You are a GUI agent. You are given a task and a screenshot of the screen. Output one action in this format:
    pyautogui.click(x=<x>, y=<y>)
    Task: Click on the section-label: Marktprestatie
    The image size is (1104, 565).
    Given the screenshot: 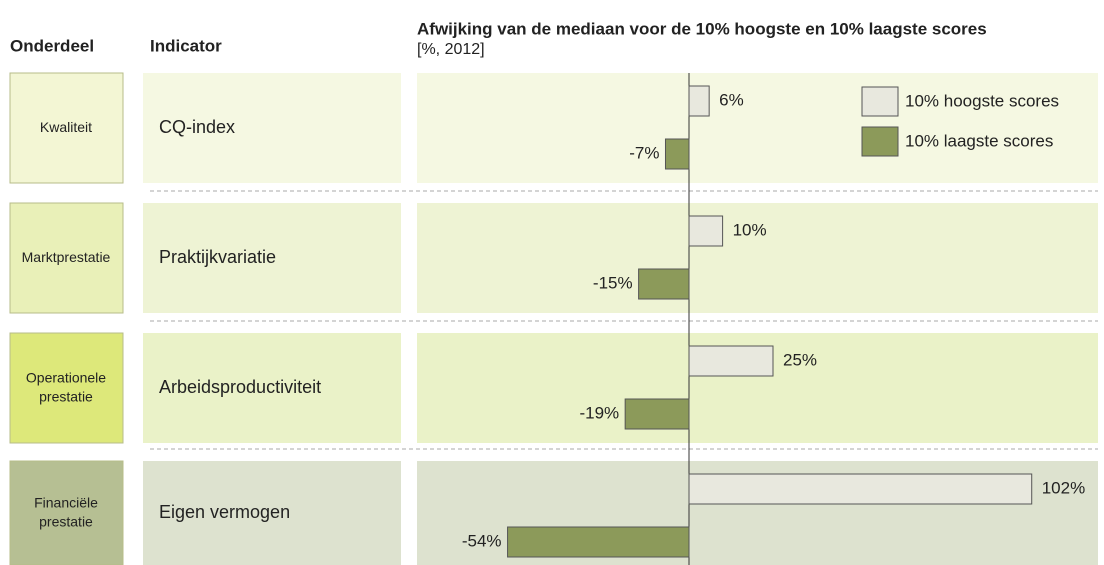 What is the action you would take?
    pyautogui.click(x=66, y=257)
    